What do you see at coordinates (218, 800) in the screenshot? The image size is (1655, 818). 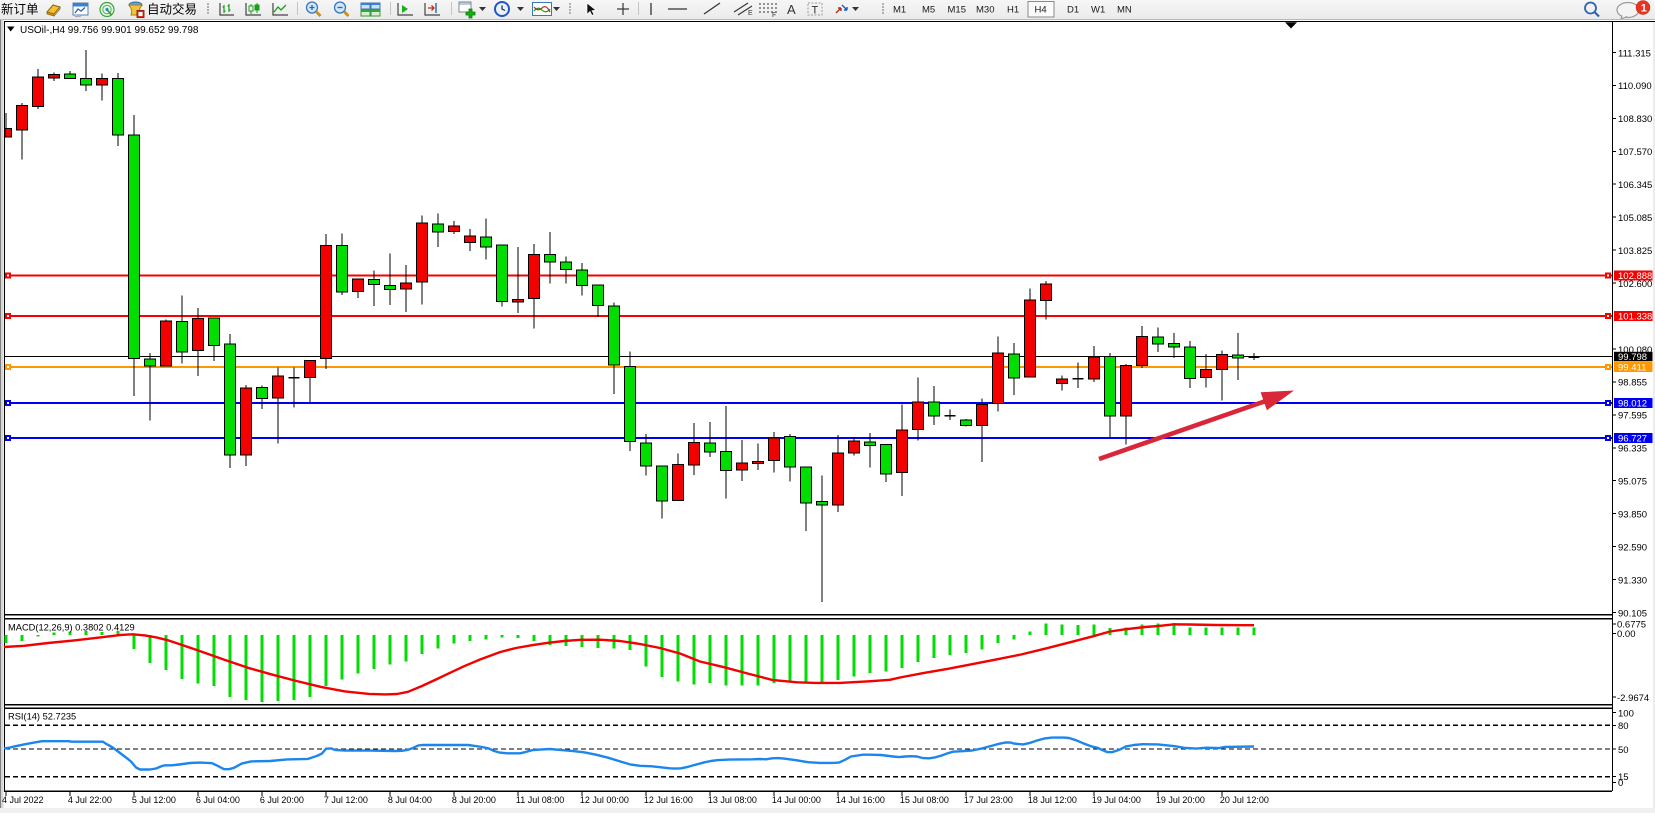 I see `svg-text: 6 Jul 04:00` at bounding box center [218, 800].